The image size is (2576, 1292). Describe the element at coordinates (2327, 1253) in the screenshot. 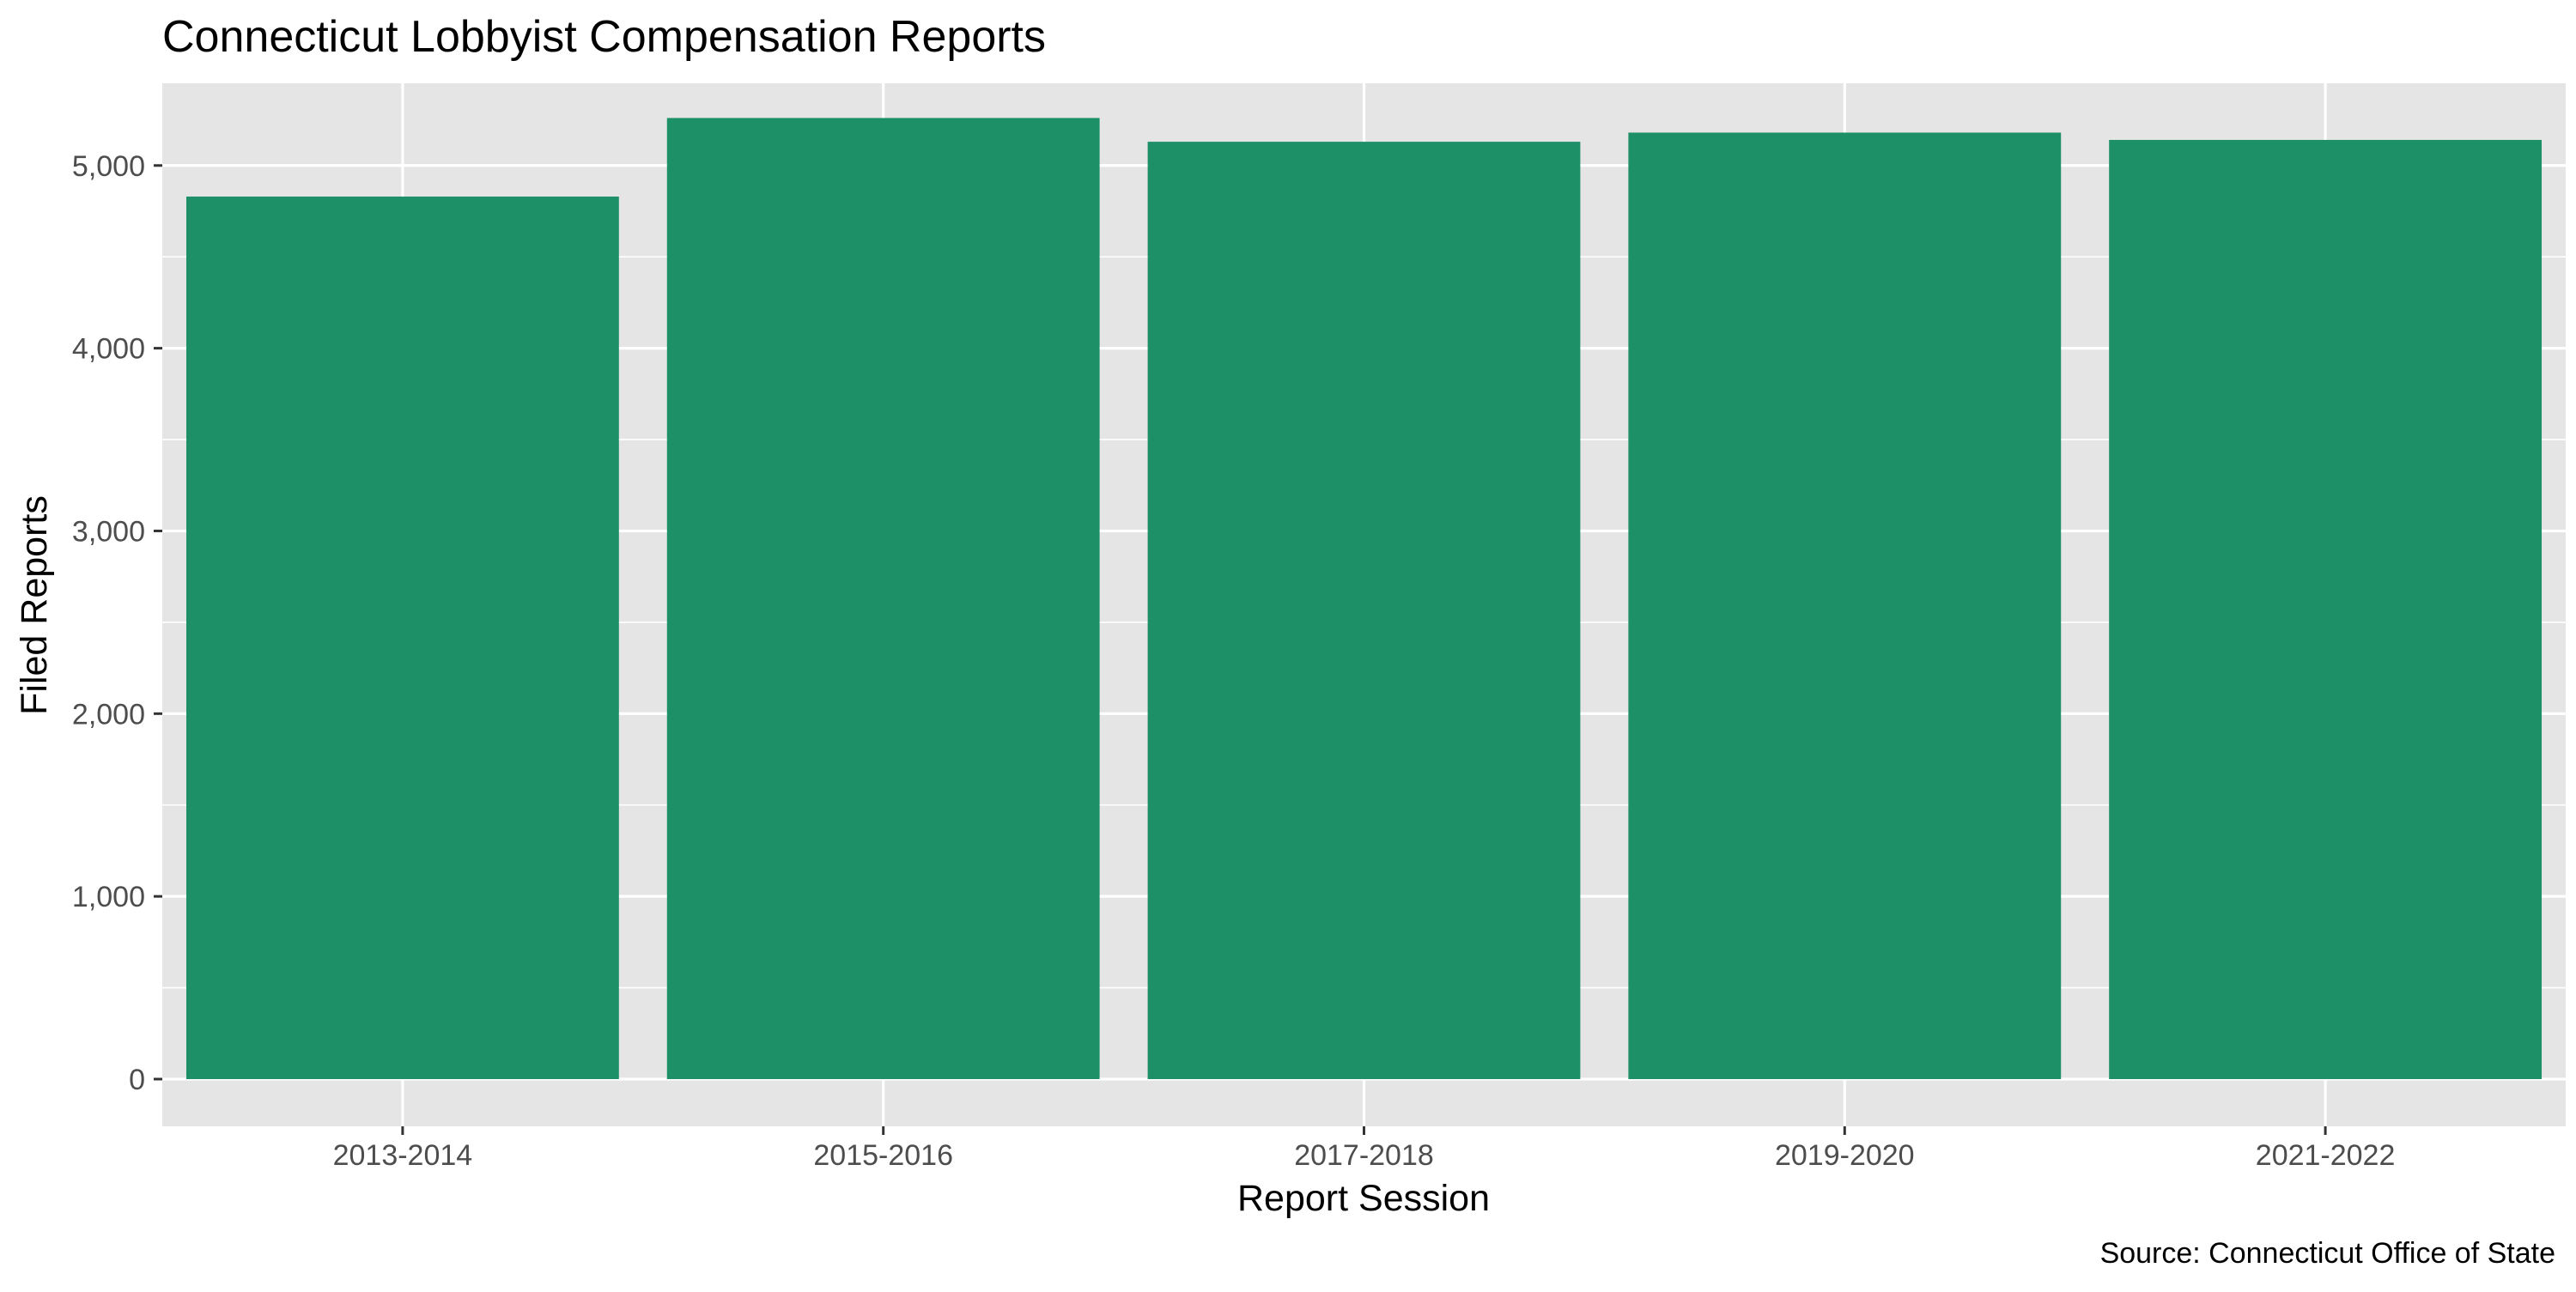

I see `caption: Source: Connecticut Office of State` at that location.